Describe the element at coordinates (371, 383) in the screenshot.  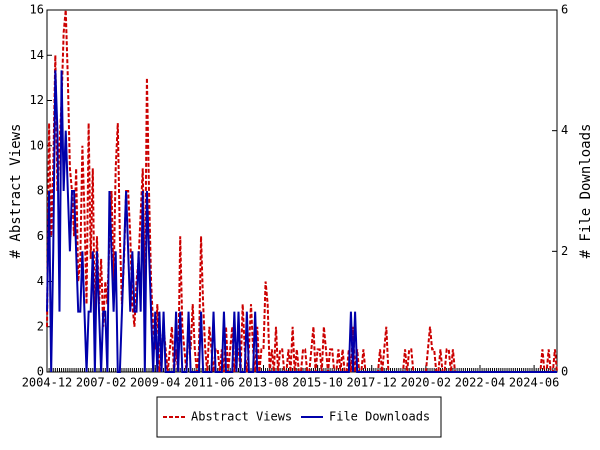
I see `x-tick-label: 2017-12` at that location.